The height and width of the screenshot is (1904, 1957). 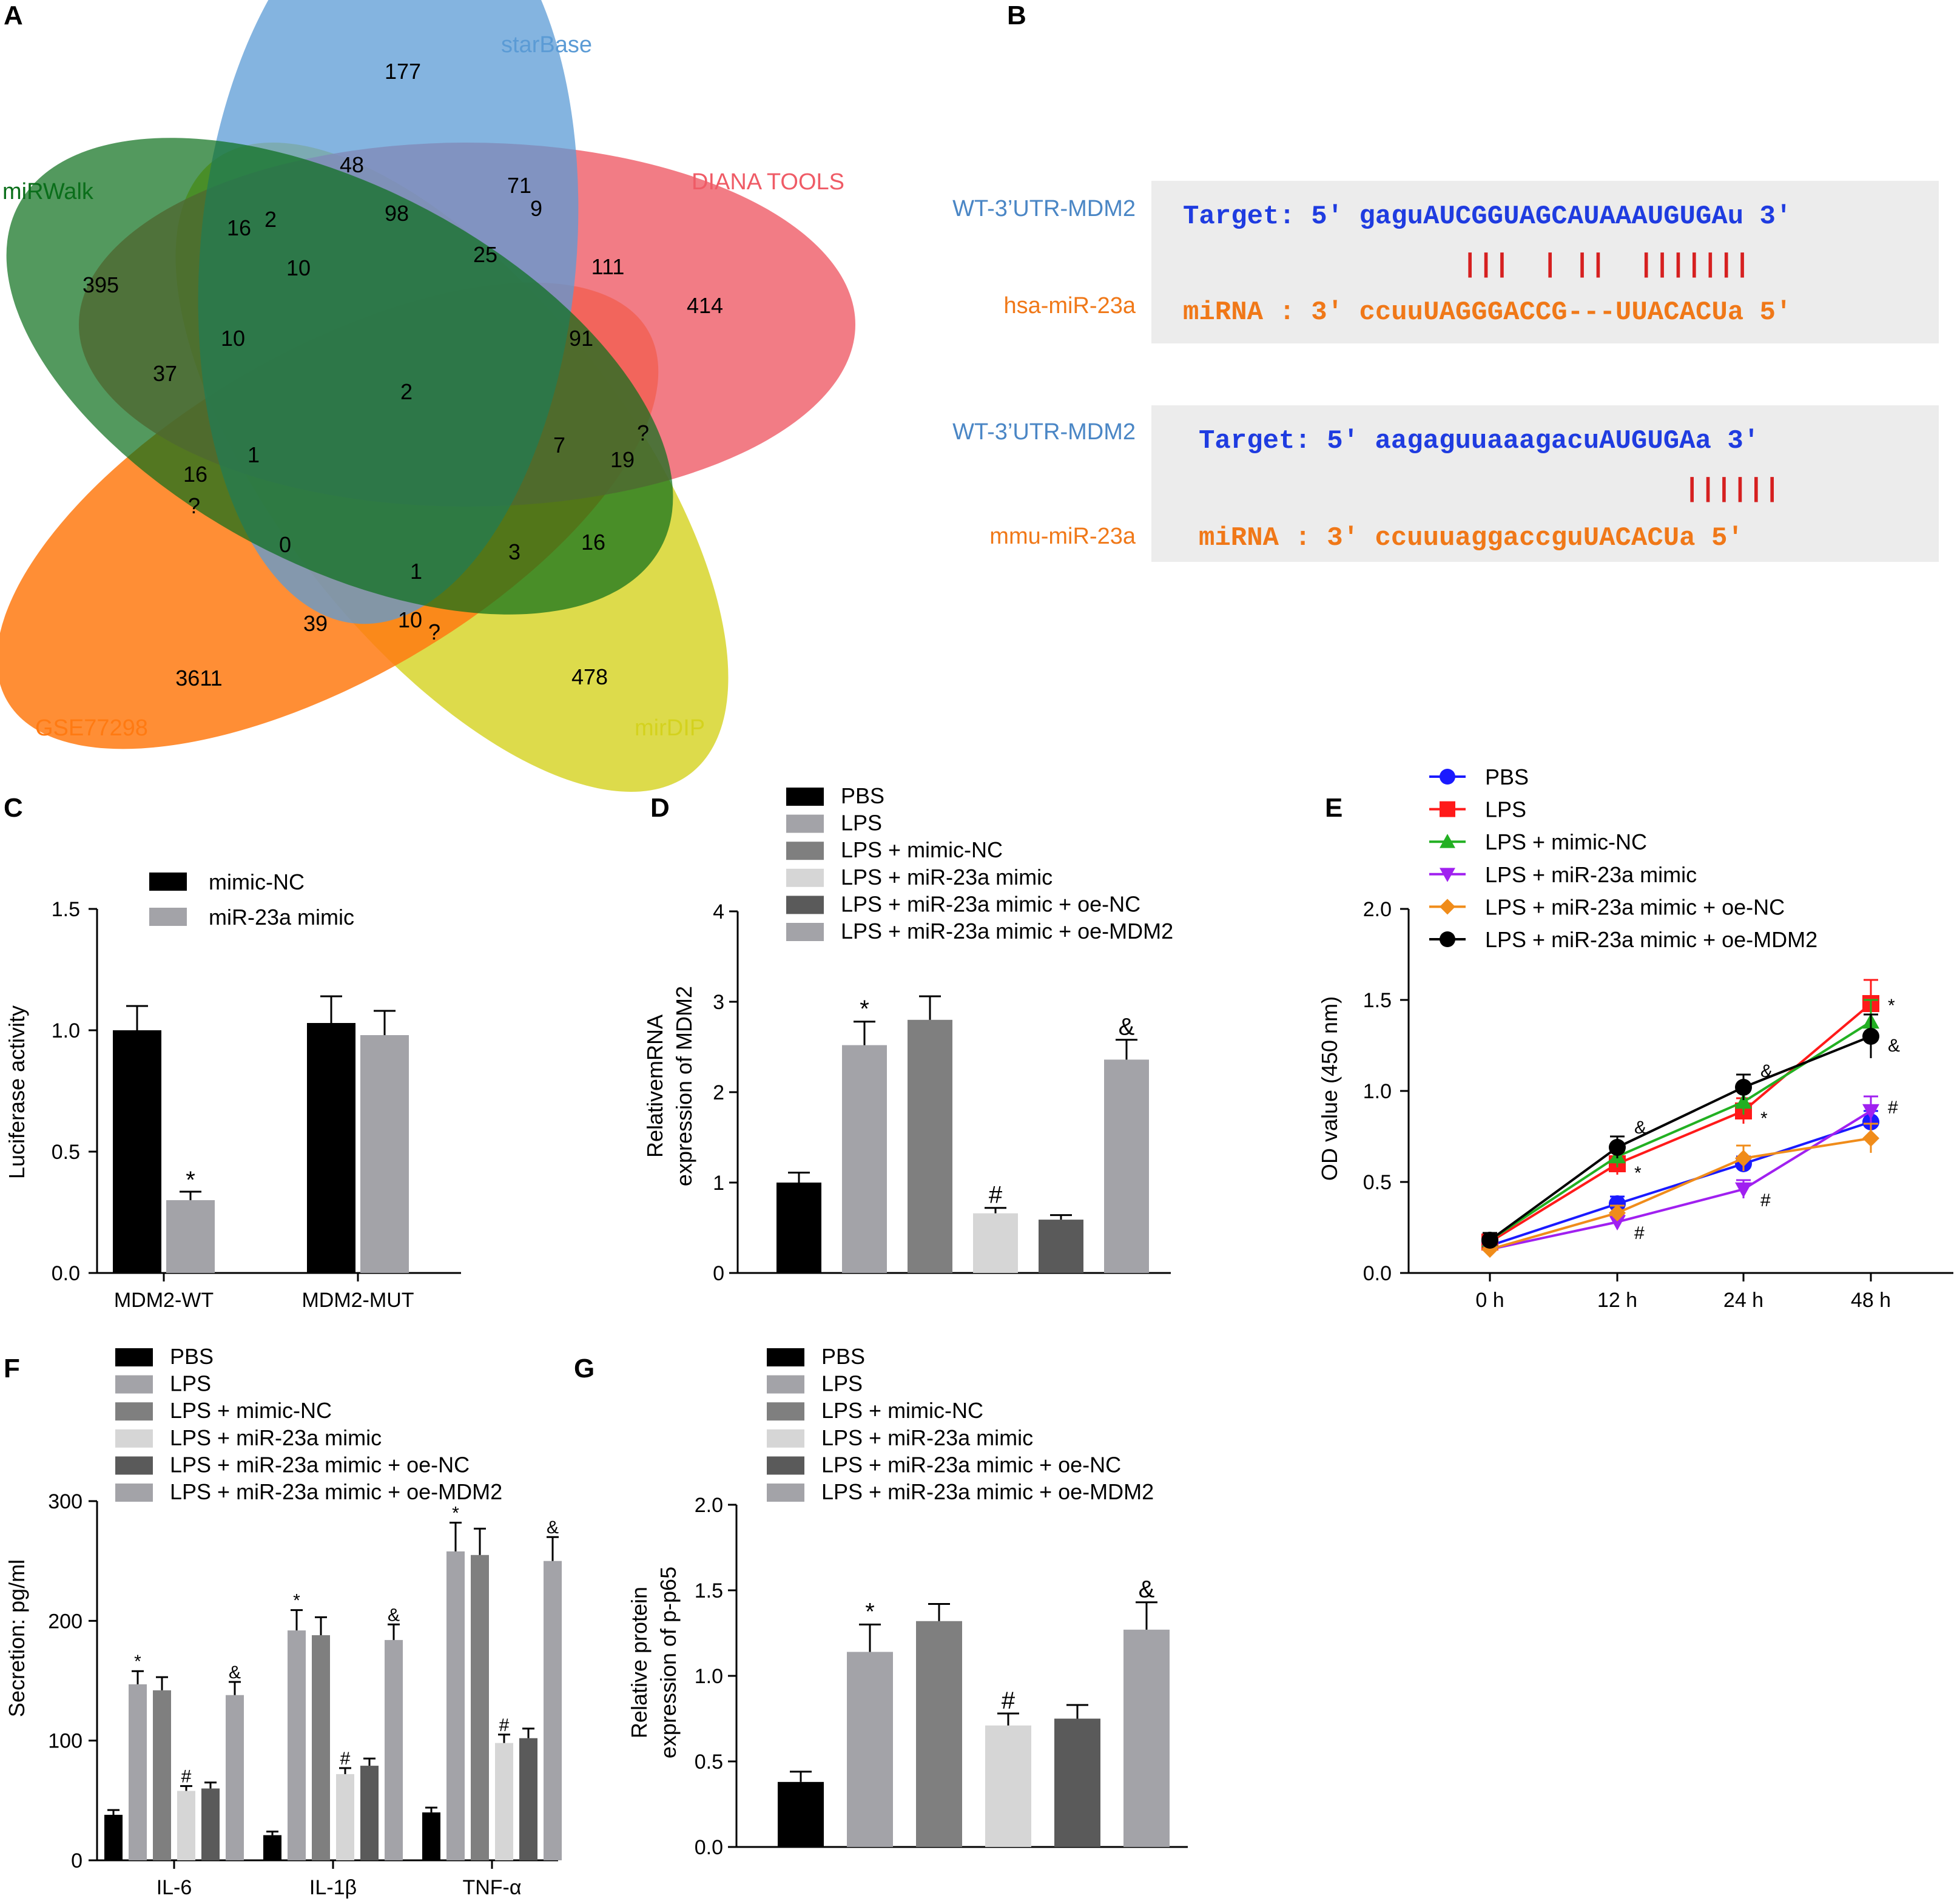 What do you see at coordinates (485, 254) in the screenshot?
I see `venn-count: 25` at bounding box center [485, 254].